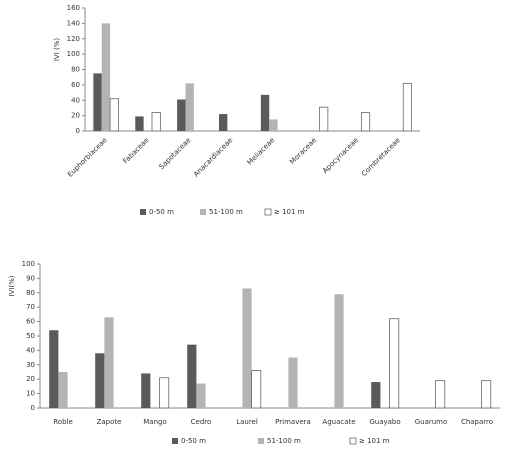 Image resolution: width=511 pixels, height=454 pixels. Describe the element at coordinates (384, 422) in the screenshot. I see `x-tick-label: Guayabo` at that location.